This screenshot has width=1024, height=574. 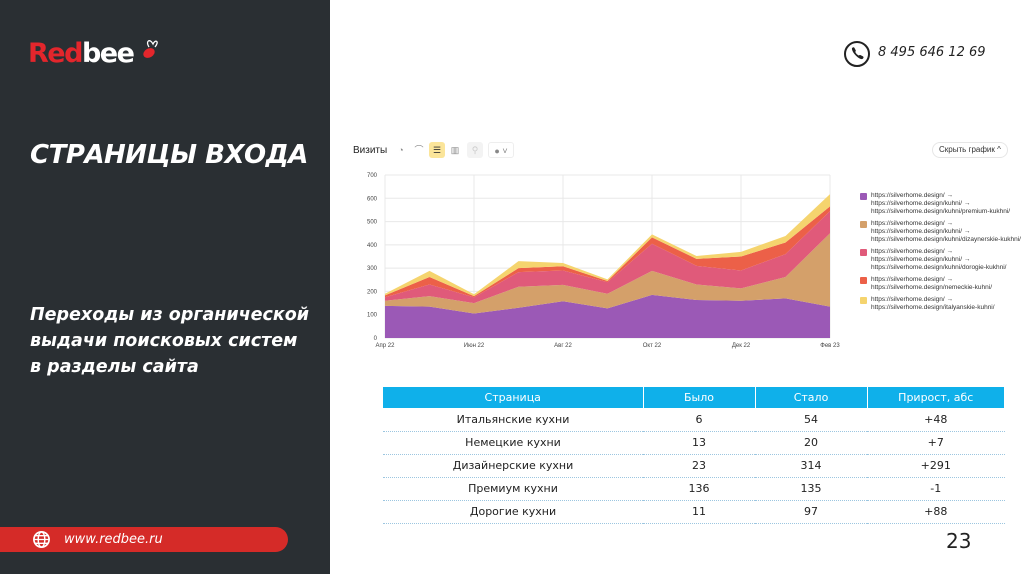 What do you see at coordinates (699, 420) in the screenshot?
I see `cell-before: 6` at bounding box center [699, 420].